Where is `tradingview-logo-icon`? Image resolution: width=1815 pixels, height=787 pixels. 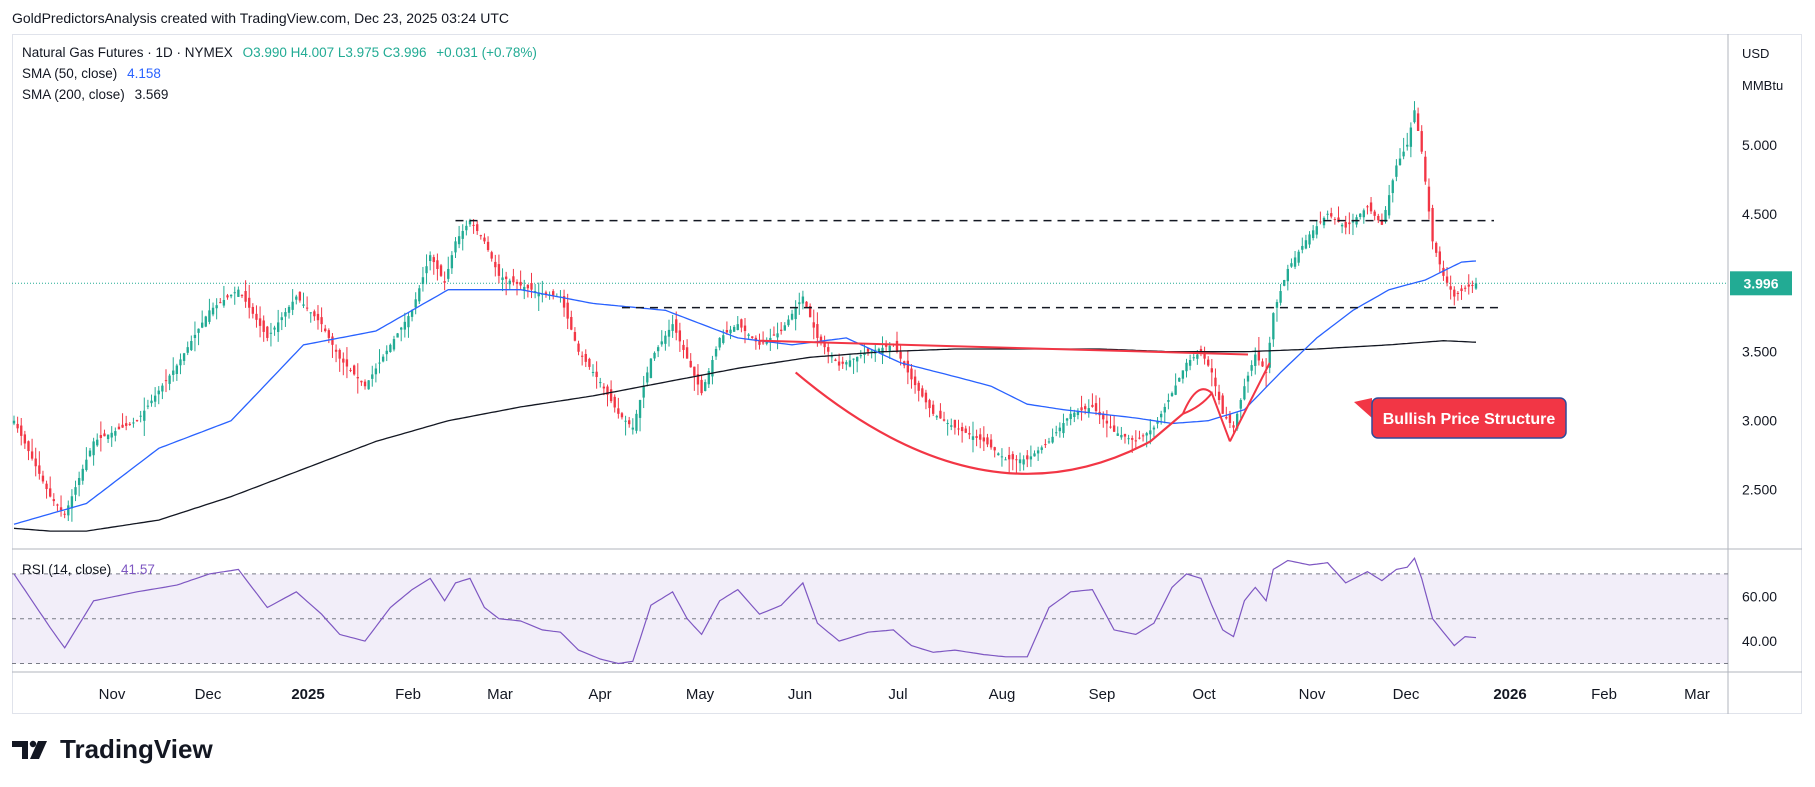
tradingview-logo-icon is located at coordinates (29, 749).